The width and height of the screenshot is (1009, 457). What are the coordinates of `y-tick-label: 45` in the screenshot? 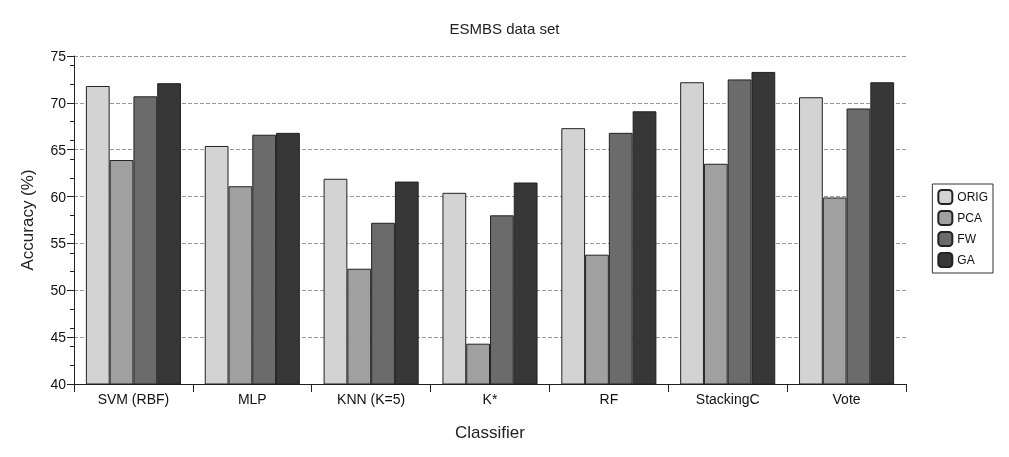 It's located at (58, 337).